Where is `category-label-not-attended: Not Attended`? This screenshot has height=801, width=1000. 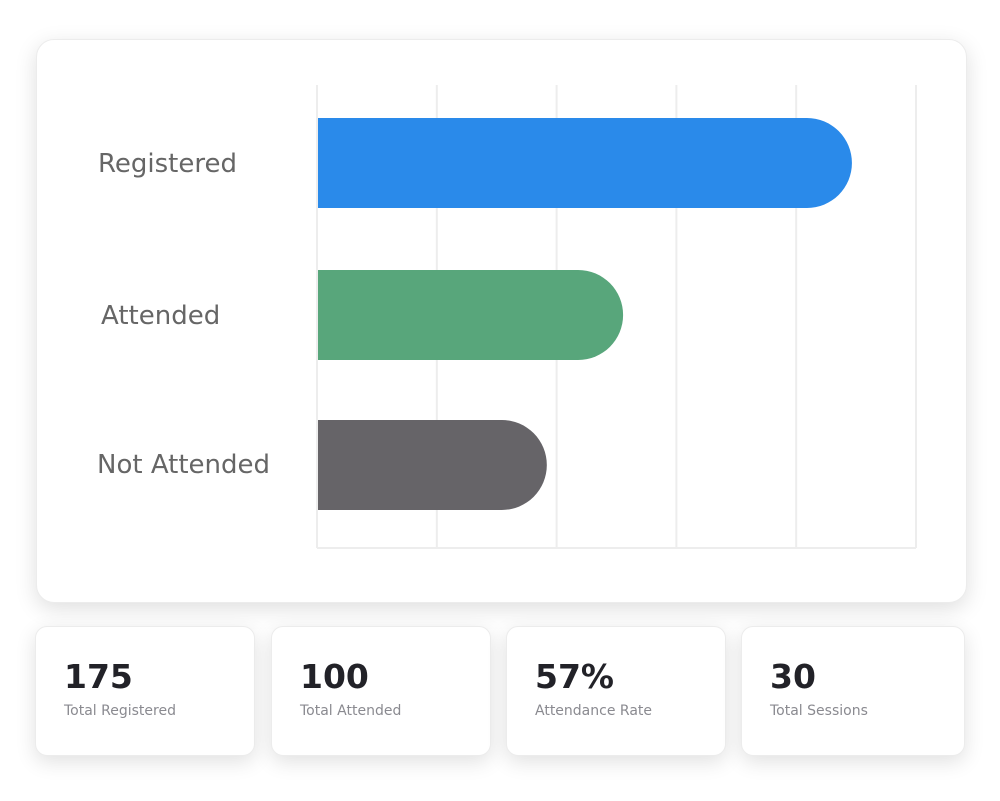 category-label-not-attended: Not Attended is located at coordinates (183, 465).